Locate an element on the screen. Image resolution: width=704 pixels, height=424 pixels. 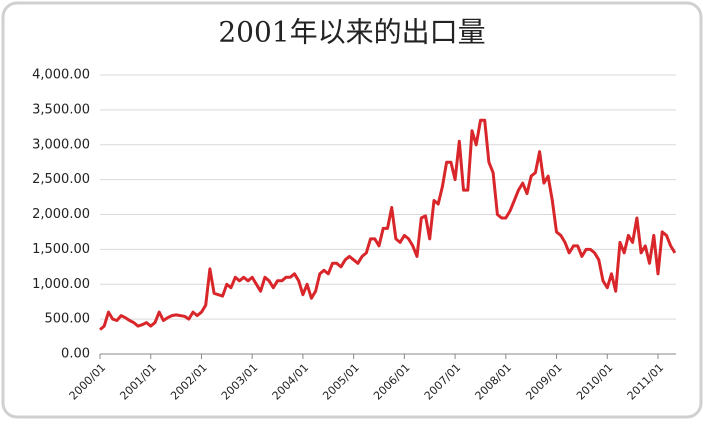
y-tick-label: 3,000.00 is located at coordinates (61, 144).